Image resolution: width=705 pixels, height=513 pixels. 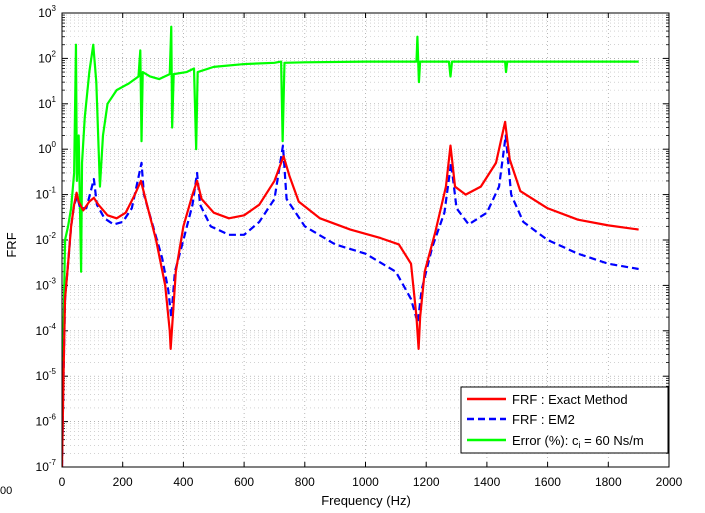 I want to click on y-tick-label-exponent: 0, so click(x=54, y=144).